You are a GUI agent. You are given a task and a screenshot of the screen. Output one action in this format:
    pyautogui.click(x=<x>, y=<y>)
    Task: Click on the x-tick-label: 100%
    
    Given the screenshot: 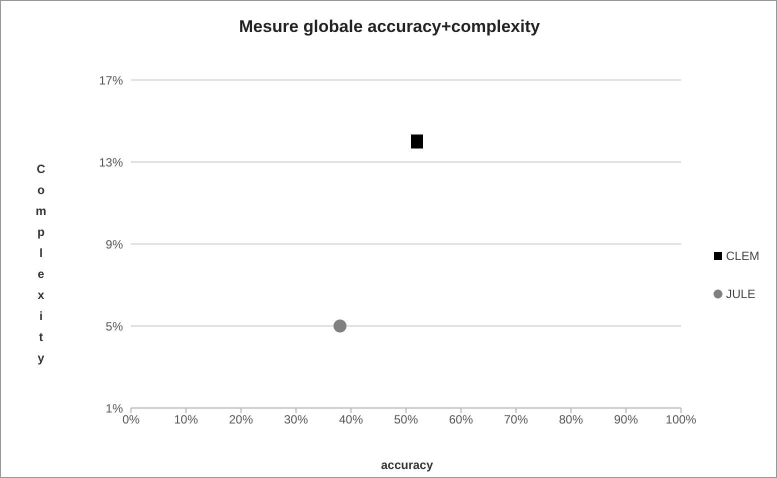 What is the action you would take?
    pyautogui.click(x=681, y=419)
    